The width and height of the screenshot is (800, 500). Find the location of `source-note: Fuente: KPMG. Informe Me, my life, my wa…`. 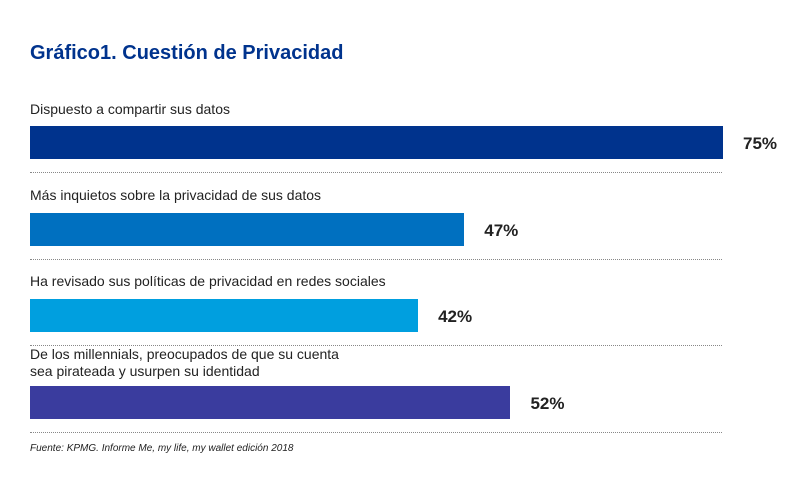

source-note: Fuente: KPMG. Informe Me, my life, my wa… is located at coordinates (162, 448).